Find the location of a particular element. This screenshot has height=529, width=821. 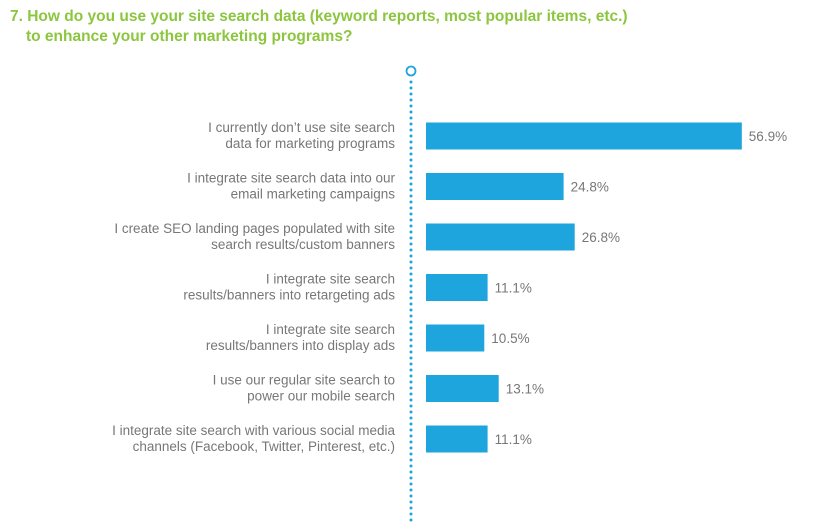

category-label-4-line-2: results/banners into retargeting ads is located at coordinates (289, 295).